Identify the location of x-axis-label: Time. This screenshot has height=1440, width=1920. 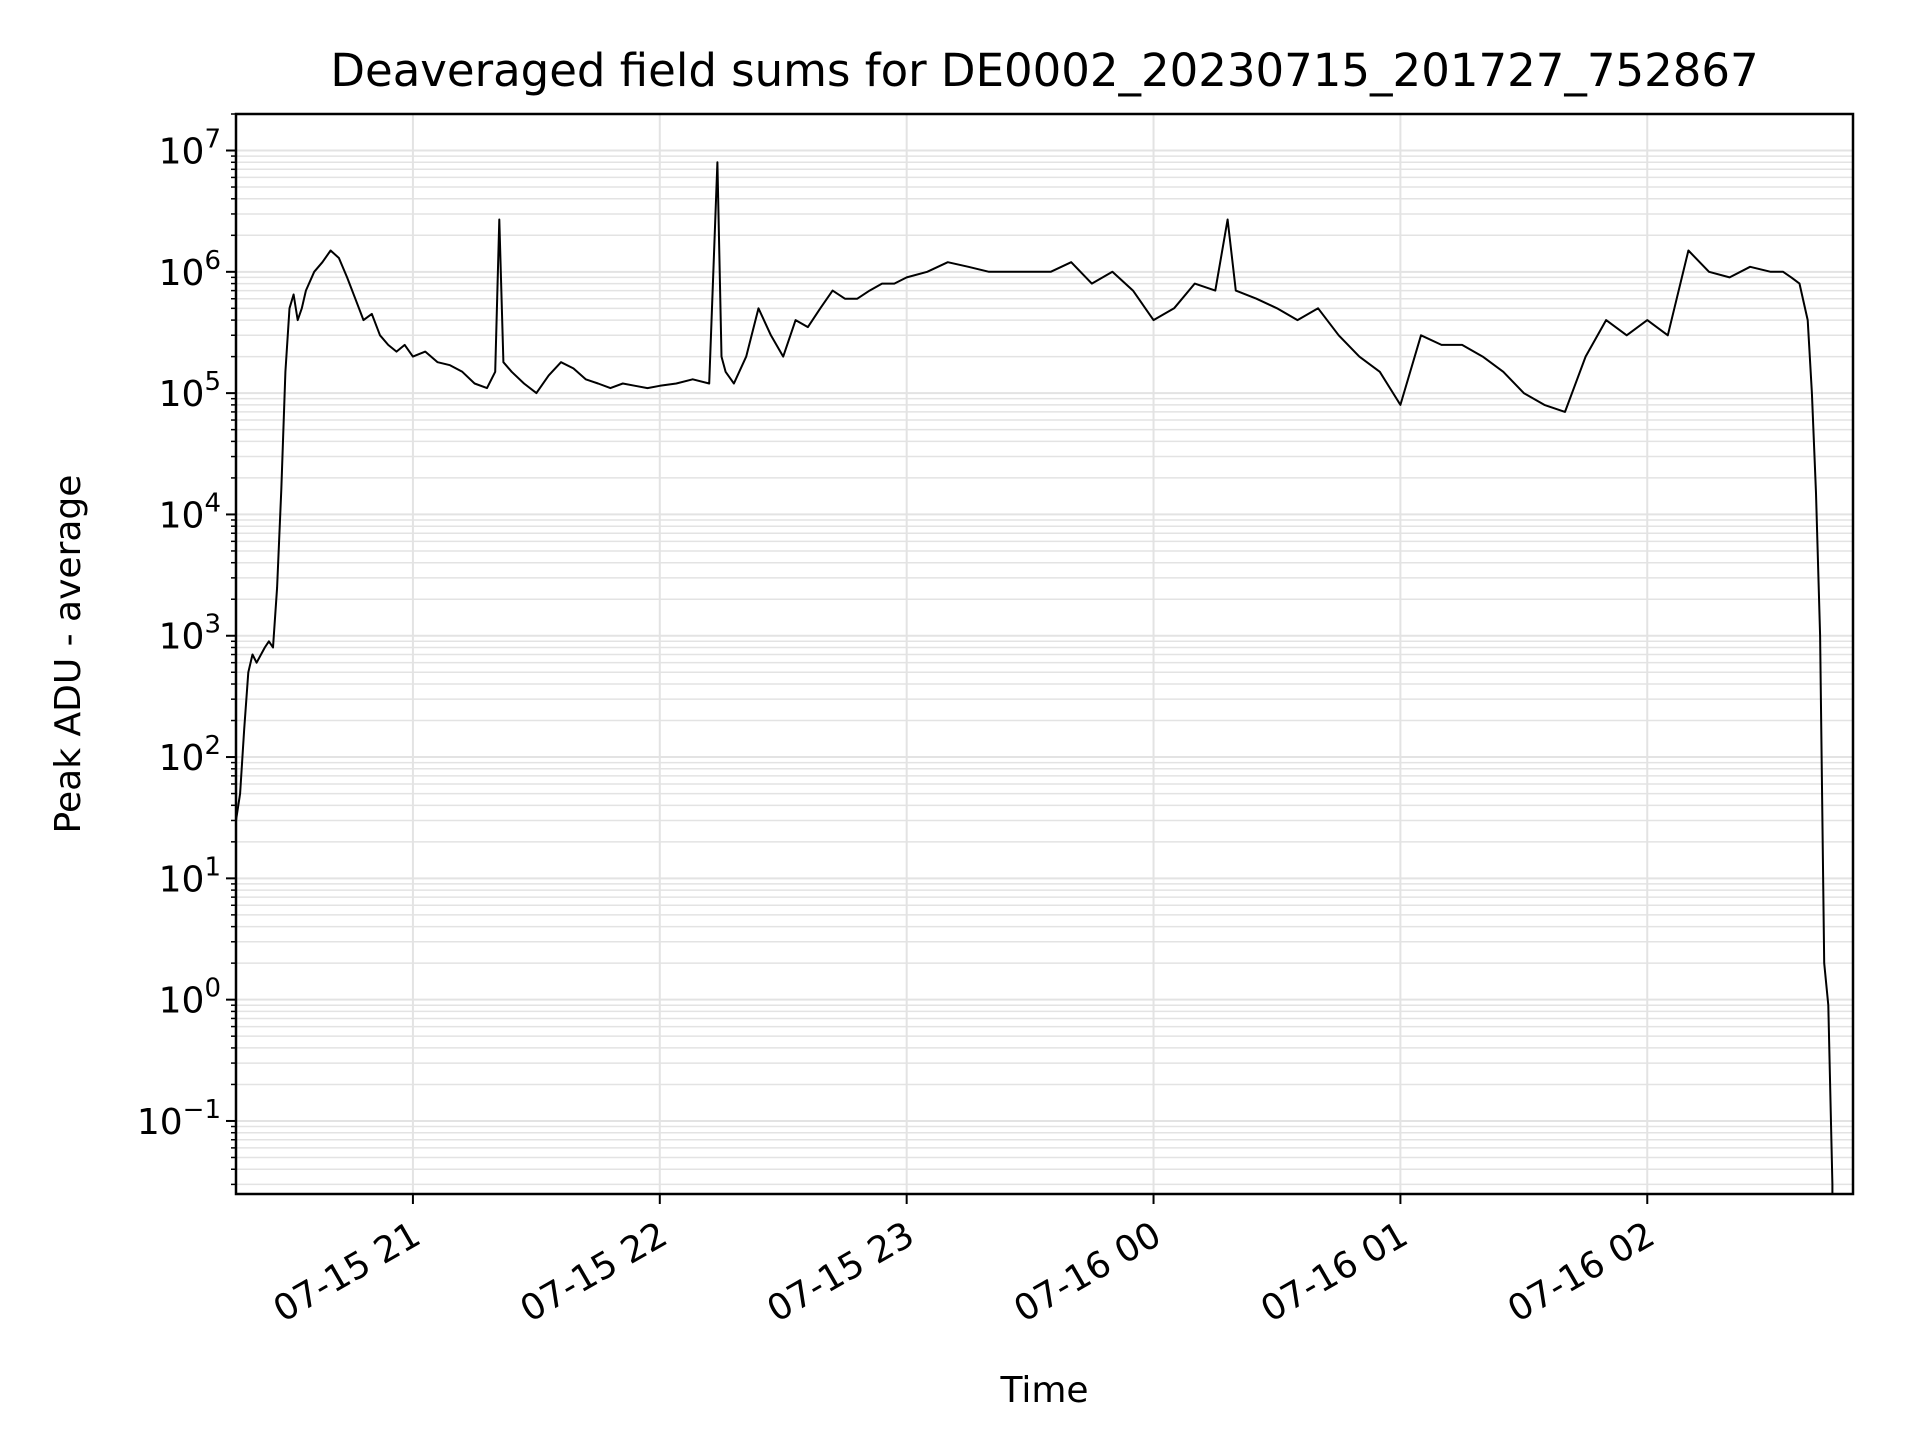
(1043, 1390).